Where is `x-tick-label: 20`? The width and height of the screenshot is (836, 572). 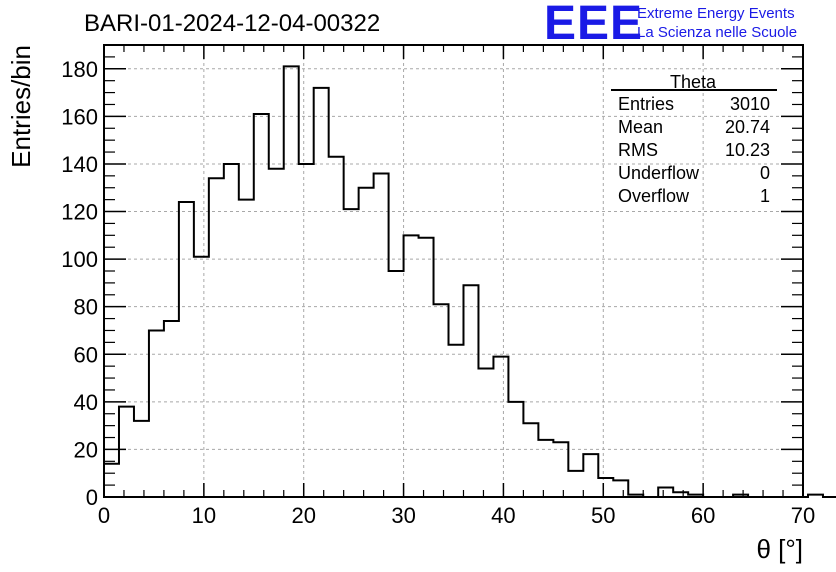
x-tick-label: 20 is located at coordinates (303, 515).